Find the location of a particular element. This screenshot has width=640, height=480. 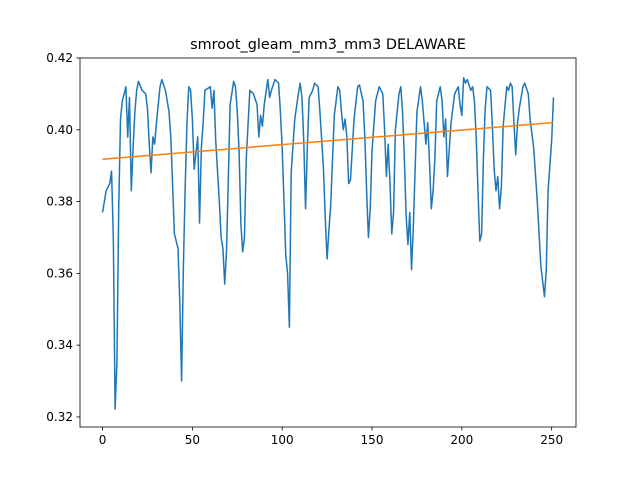

x-tick-label: 150 is located at coordinates (372, 440).